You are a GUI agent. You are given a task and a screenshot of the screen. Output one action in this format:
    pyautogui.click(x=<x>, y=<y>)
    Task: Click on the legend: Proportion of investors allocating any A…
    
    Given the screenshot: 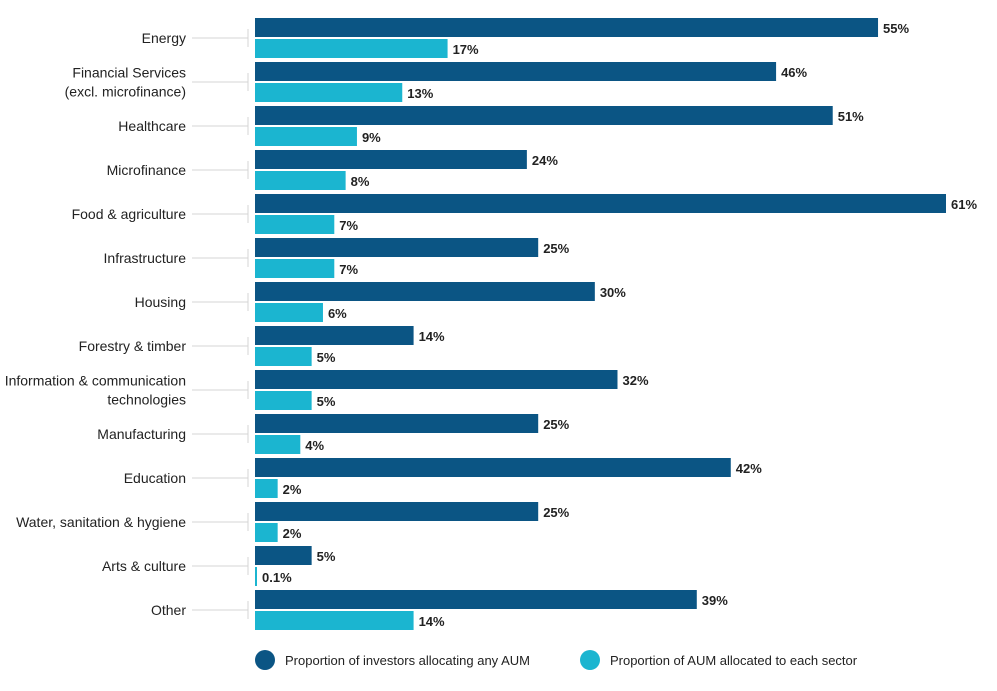 What is the action you would take?
    pyautogui.click(x=556, y=660)
    